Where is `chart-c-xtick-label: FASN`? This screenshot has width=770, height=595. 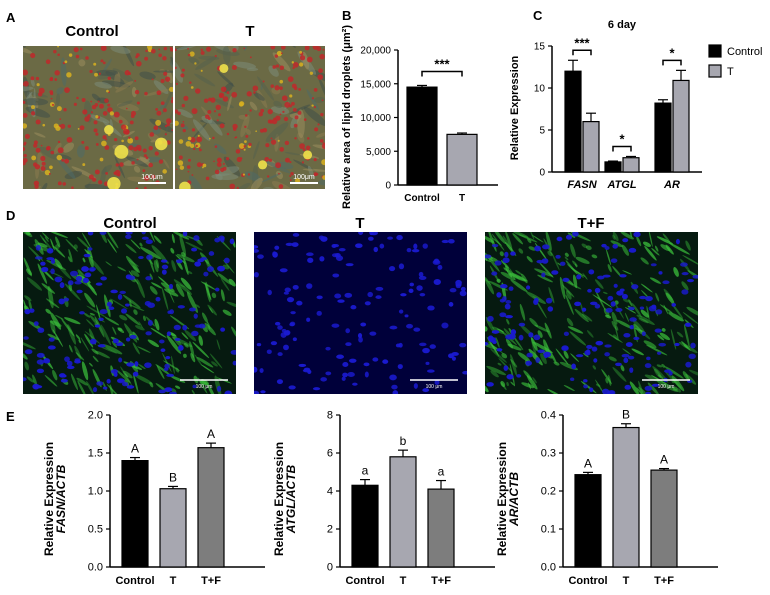
chart-c-xtick-label: FASN is located at coordinates (582, 185).